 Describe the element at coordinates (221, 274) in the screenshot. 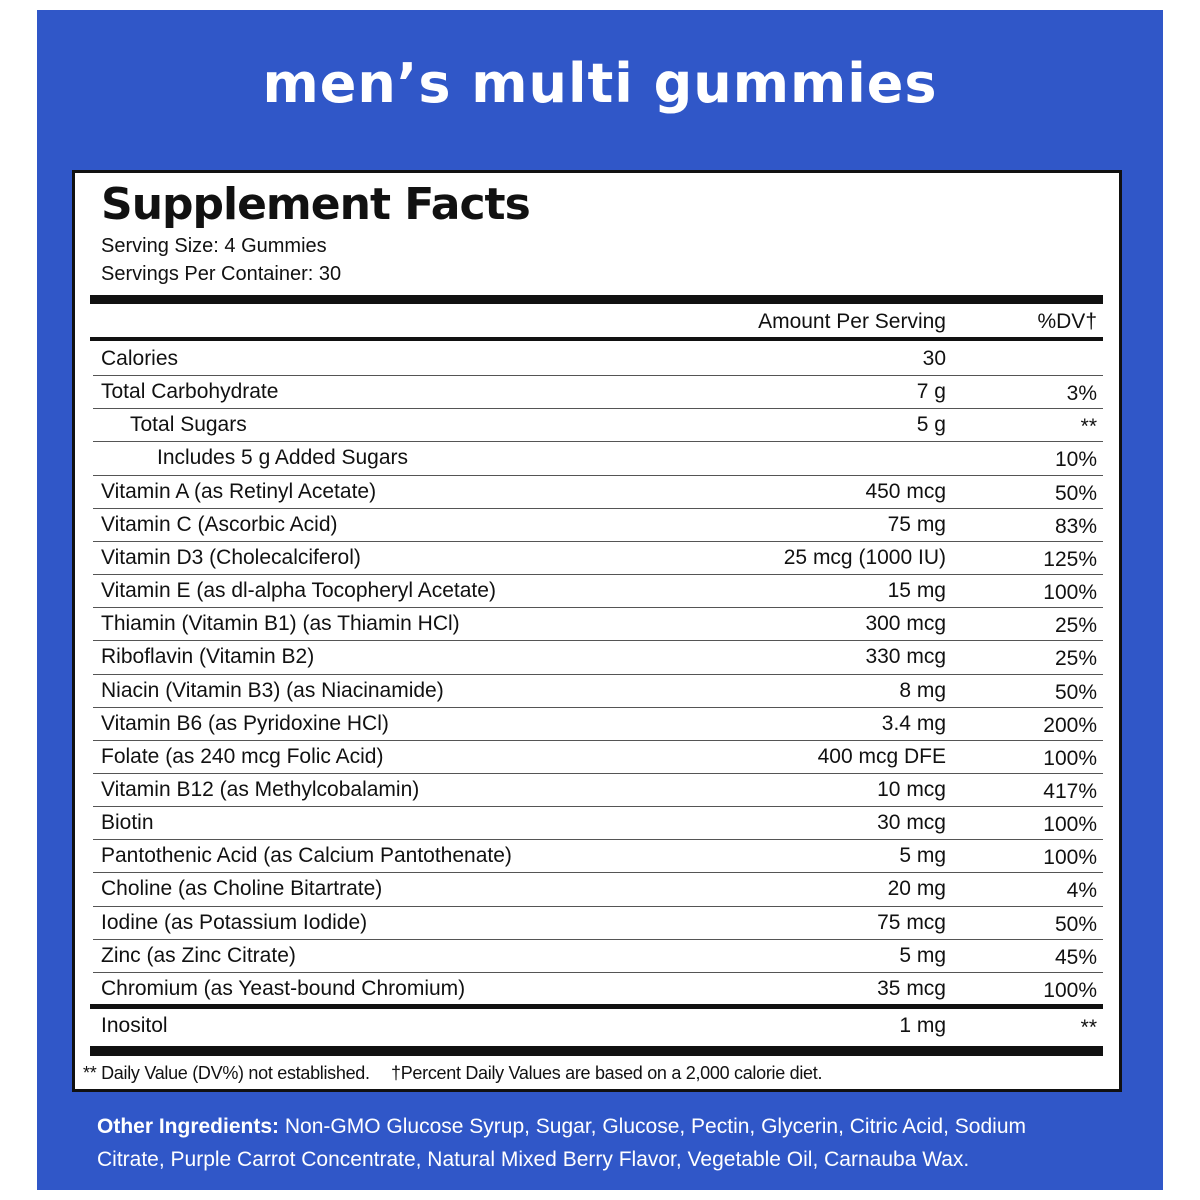

I see `servings-per-container: Servings Per Container: 30` at that location.